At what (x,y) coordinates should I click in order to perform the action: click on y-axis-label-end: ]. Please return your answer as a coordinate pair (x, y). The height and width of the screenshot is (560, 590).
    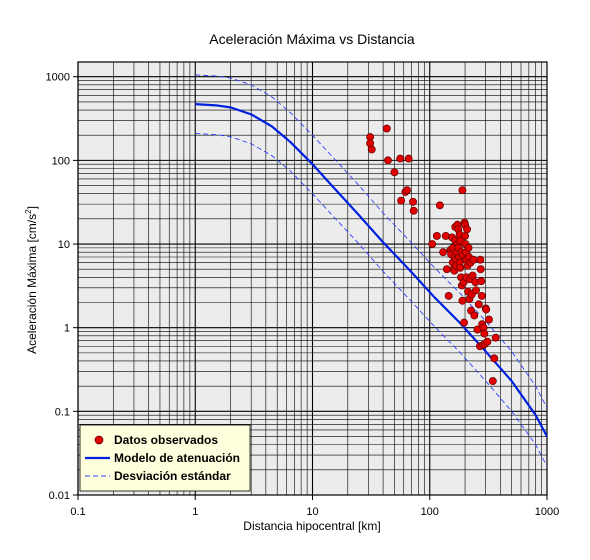
    Looking at the image, I should click on (32, 207).